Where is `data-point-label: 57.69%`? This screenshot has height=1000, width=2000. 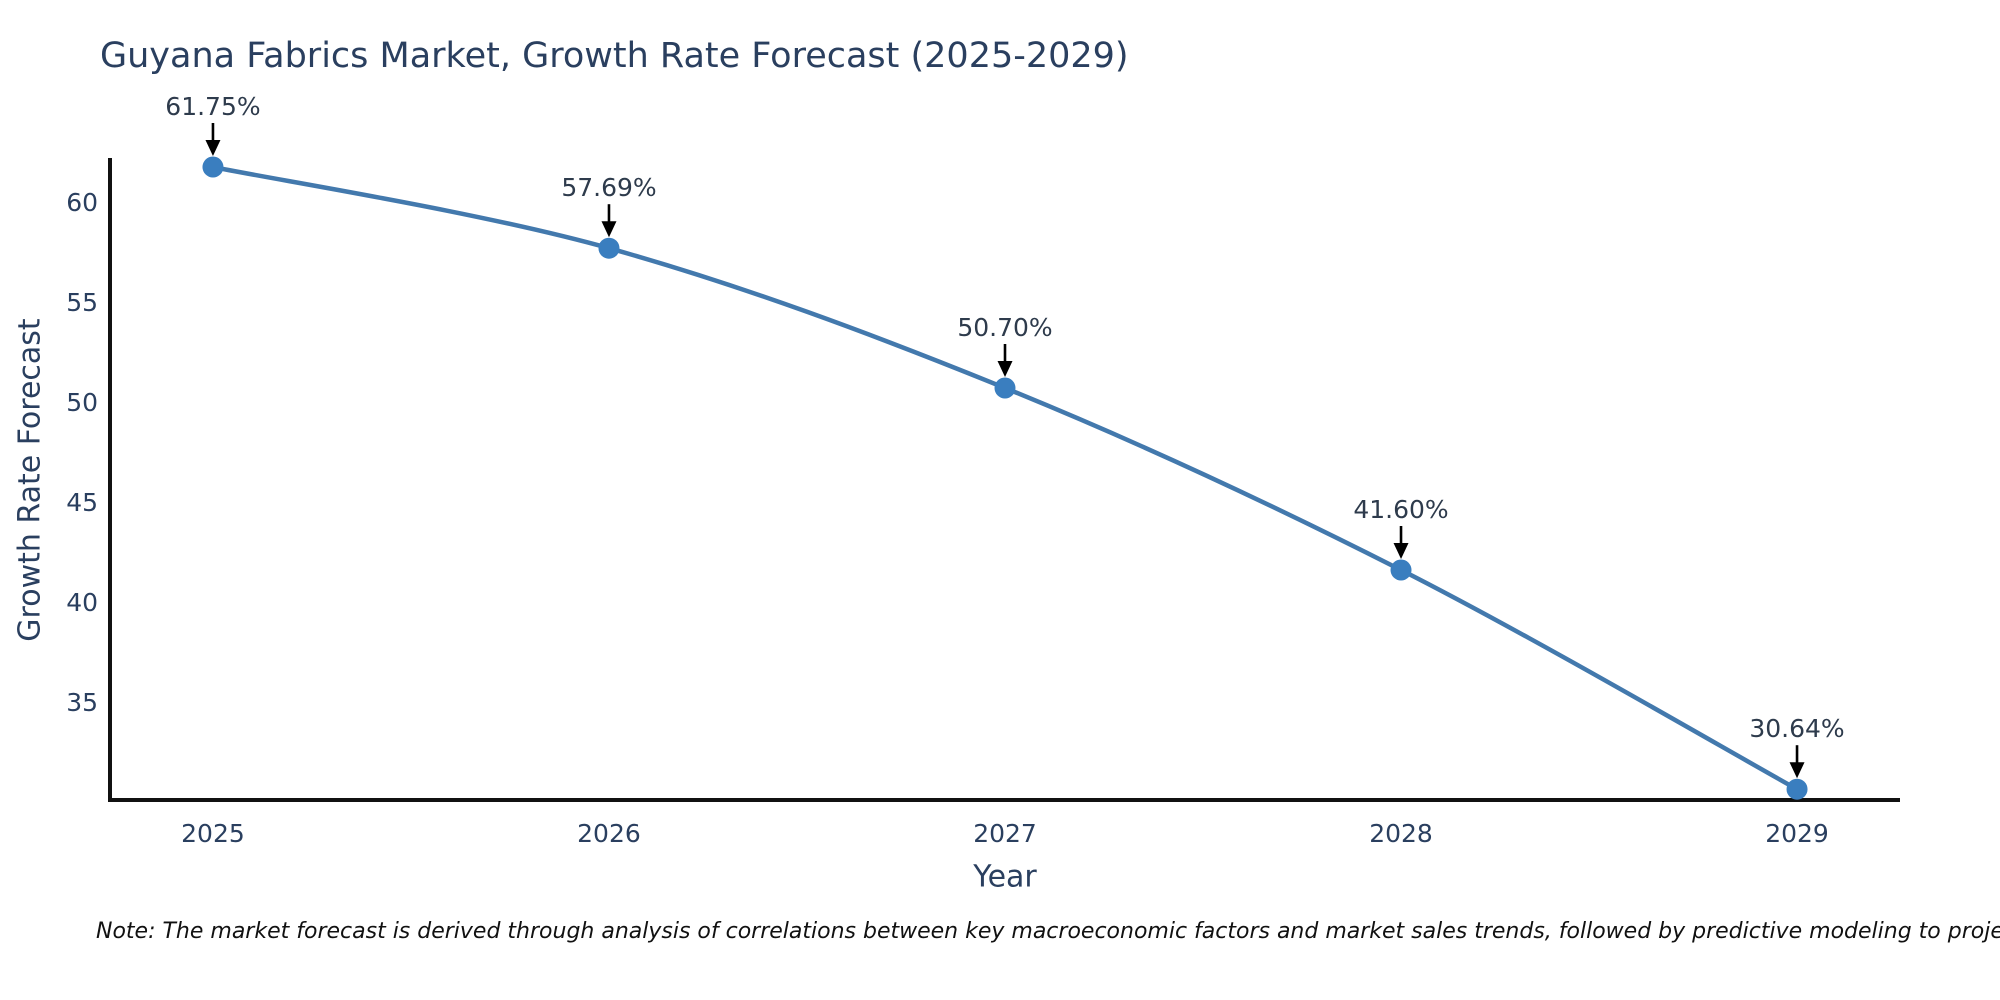
data-point-label: 57.69% is located at coordinates (608, 187).